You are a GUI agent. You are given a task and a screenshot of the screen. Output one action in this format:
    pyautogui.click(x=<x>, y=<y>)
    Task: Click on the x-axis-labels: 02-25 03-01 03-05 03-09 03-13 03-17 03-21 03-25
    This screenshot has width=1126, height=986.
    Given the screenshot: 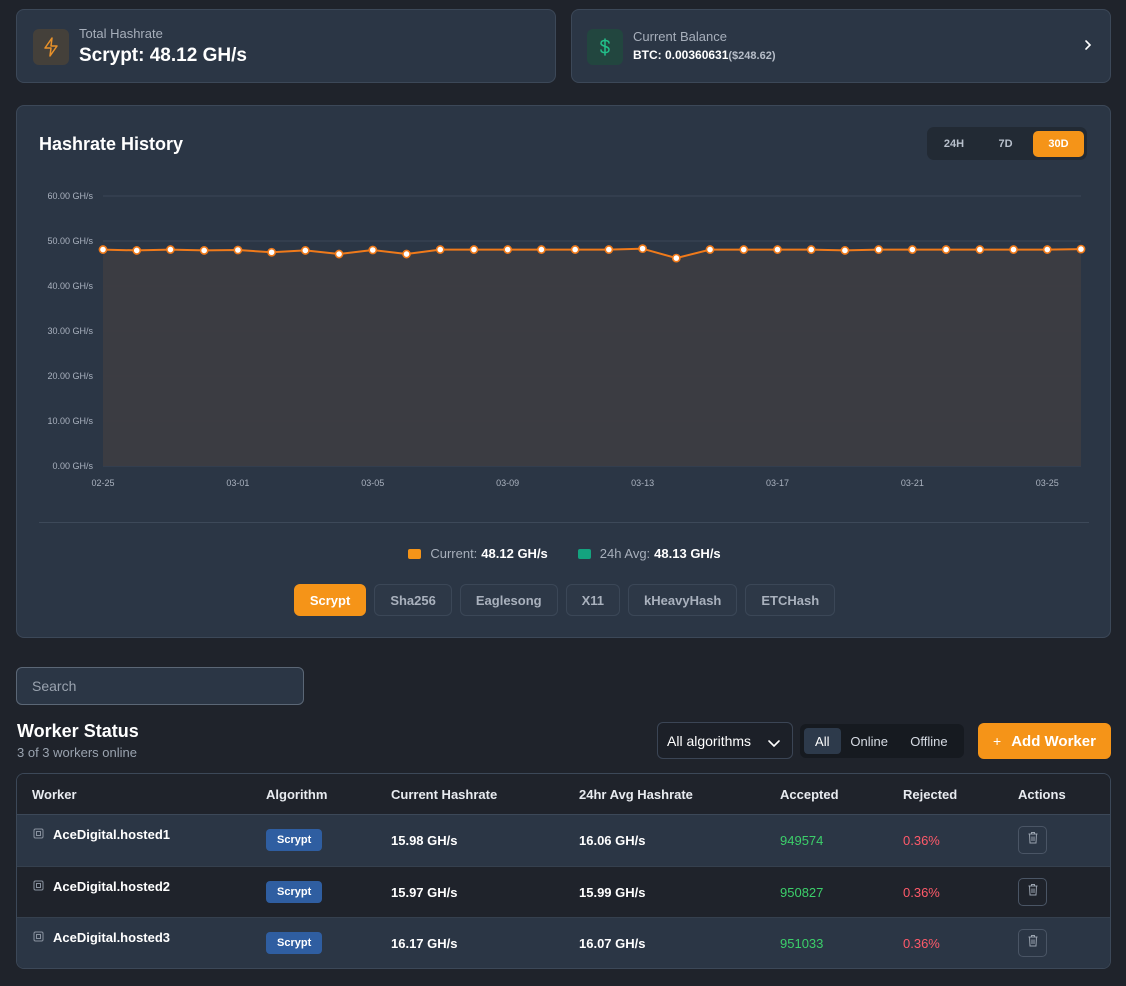 What is the action you would take?
    pyautogui.click(x=574, y=483)
    